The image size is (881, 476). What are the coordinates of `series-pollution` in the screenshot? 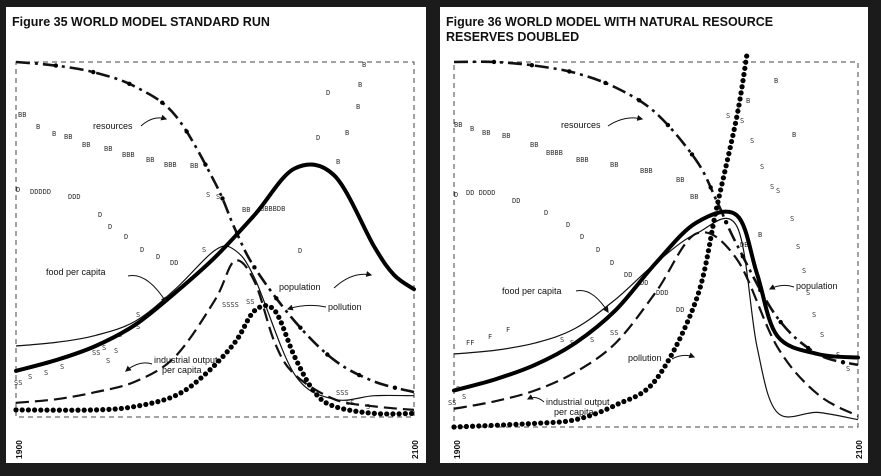 It's located at (214, 359).